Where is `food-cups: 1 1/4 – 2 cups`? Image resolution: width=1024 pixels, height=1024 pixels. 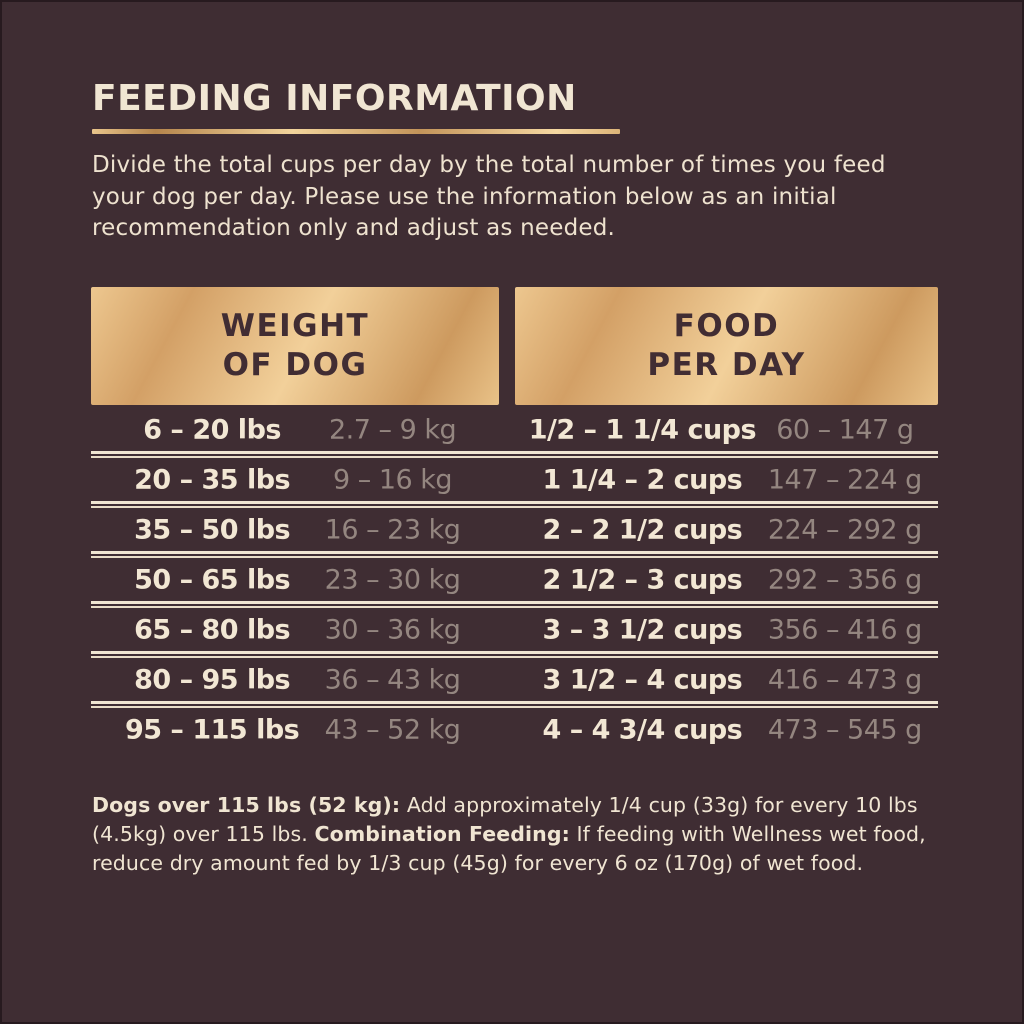
food-cups: 1 1/4 – 2 cups is located at coordinates (642, 479).